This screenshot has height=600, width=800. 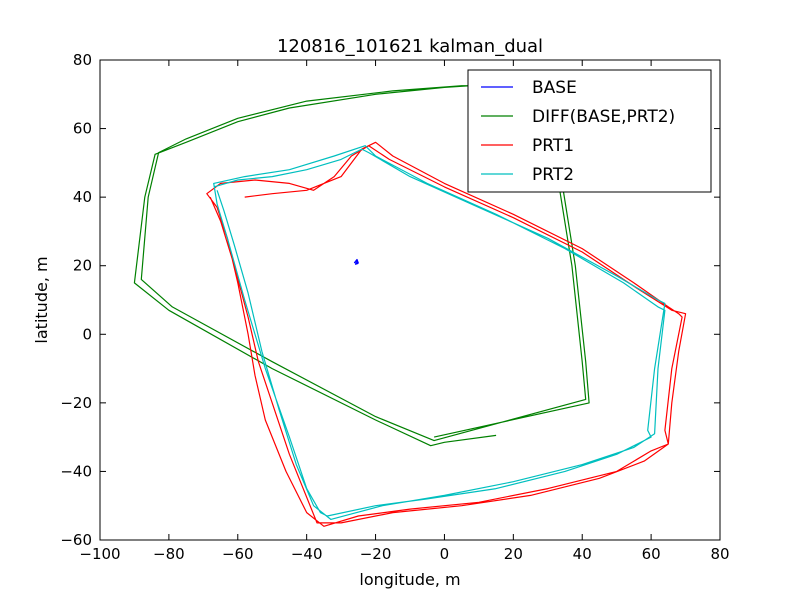 I want to click on y-axis-label: latitude, m, so click(x=41, y=299).